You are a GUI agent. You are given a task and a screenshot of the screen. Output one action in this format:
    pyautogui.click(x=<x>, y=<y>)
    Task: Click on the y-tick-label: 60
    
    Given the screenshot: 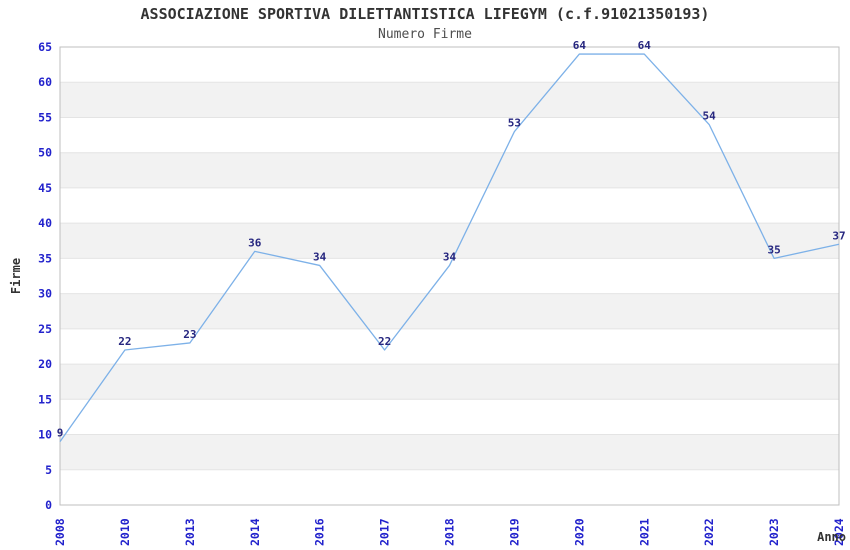 What is the action you would take?
    pyautogui.click(x=45, y=82)
    